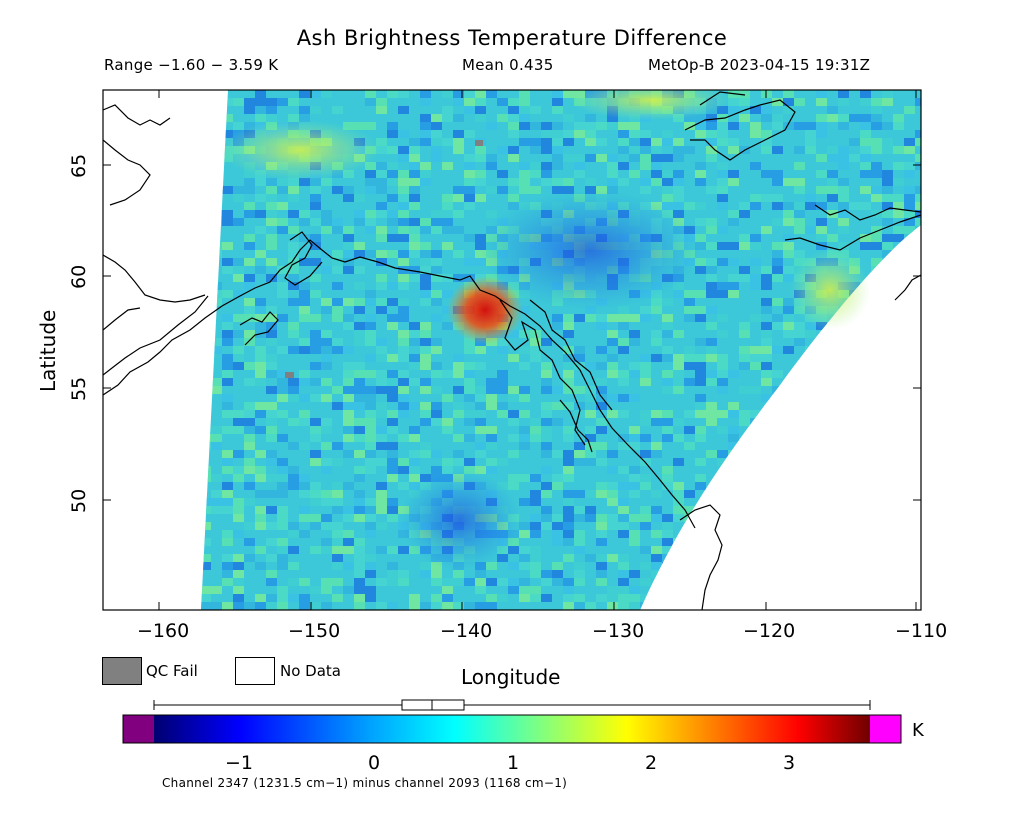  I want to click on x-tick-label: −110, so click(921, 631).